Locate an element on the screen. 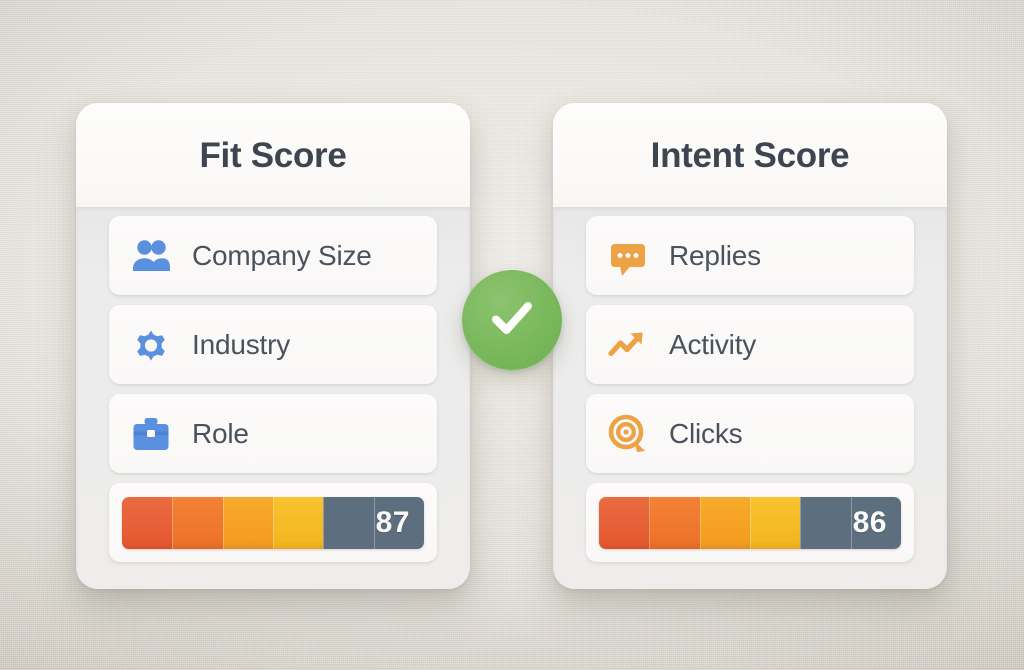  intent-score-bar-tile: 86 is located at coordinates (750, 522).